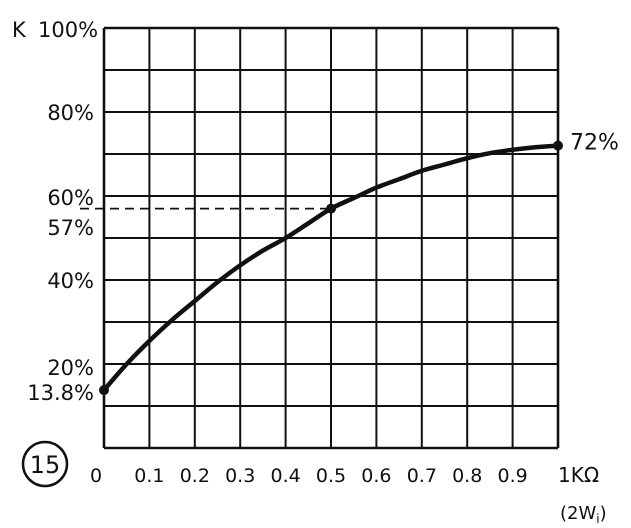 The width and height of the screenshot is (631, 528). What do you see at coordinates (597, 519) in the screenshot?
I see `x-axis-unit-subscript: i` at bounding box center [597, 519].